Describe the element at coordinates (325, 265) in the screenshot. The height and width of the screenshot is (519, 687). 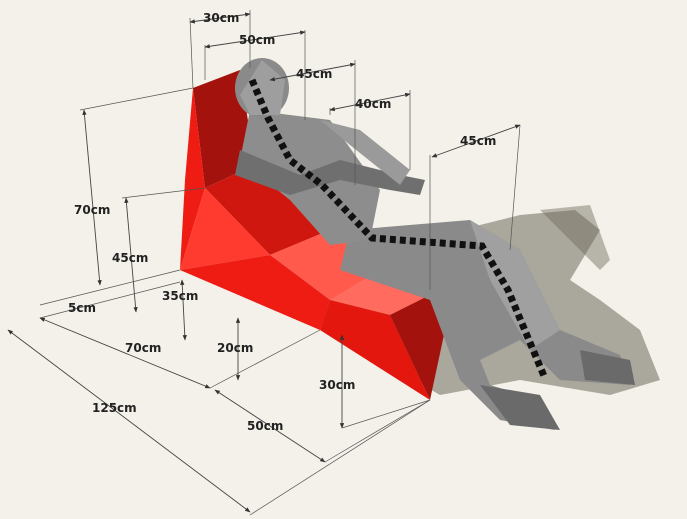
I see `chair-seat` at that location.